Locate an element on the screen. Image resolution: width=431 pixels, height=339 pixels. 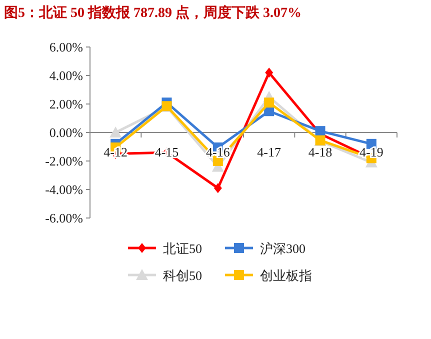
x-tick-label: 4-17 is located at coordinates (269, 152).